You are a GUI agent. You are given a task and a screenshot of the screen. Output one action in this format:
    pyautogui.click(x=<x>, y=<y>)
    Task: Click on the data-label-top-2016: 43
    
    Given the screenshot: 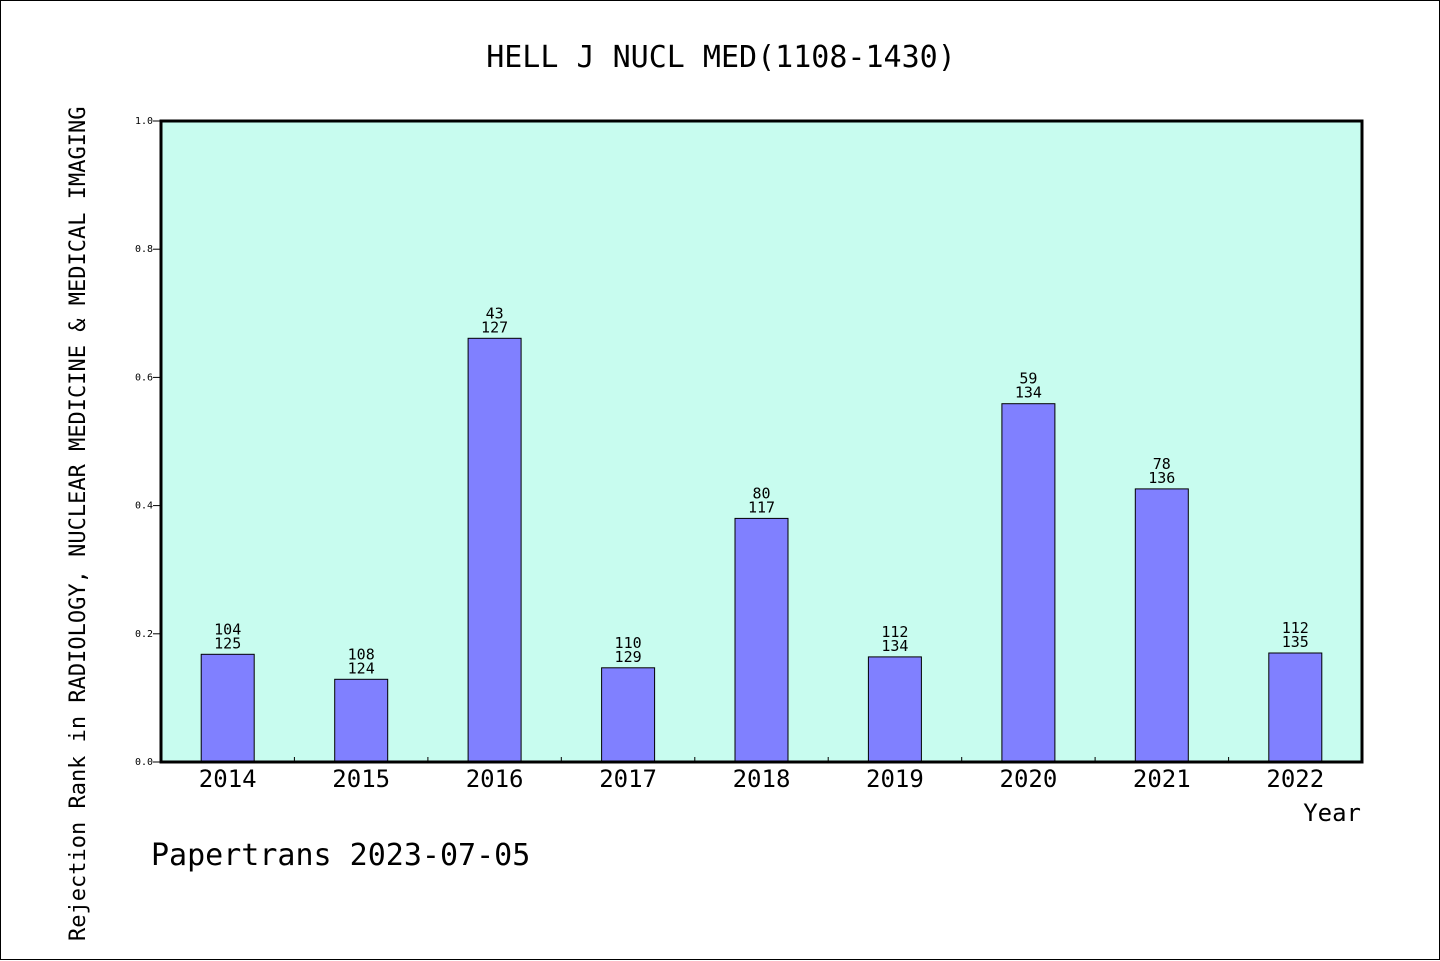 What is the action you would take?
    pyautogui.click(x=495, y=313)
    